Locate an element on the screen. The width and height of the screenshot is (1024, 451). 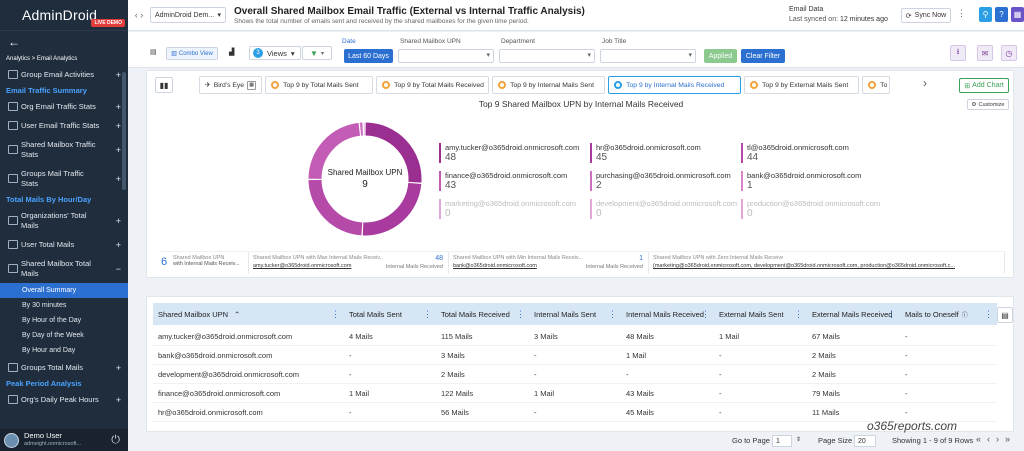
column-chooser-icon: ▤ is located at coordinates (1005, 315).